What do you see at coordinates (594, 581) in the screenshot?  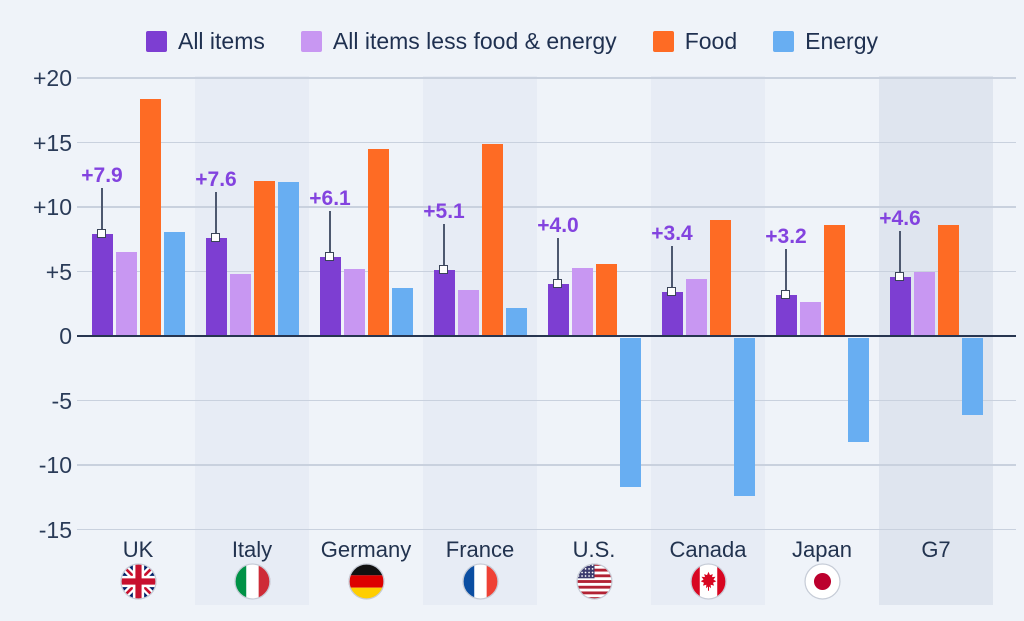 I see `flag-us-icon` at bounding box center [594, 581].